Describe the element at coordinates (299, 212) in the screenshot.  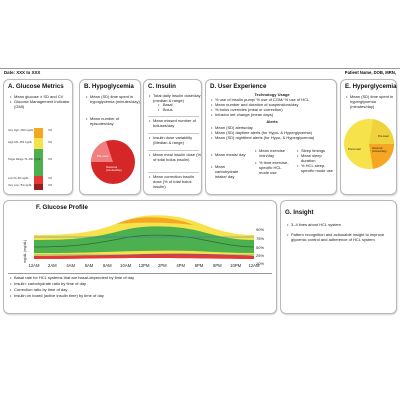
I see `insight-title: G. Insight` at that location.